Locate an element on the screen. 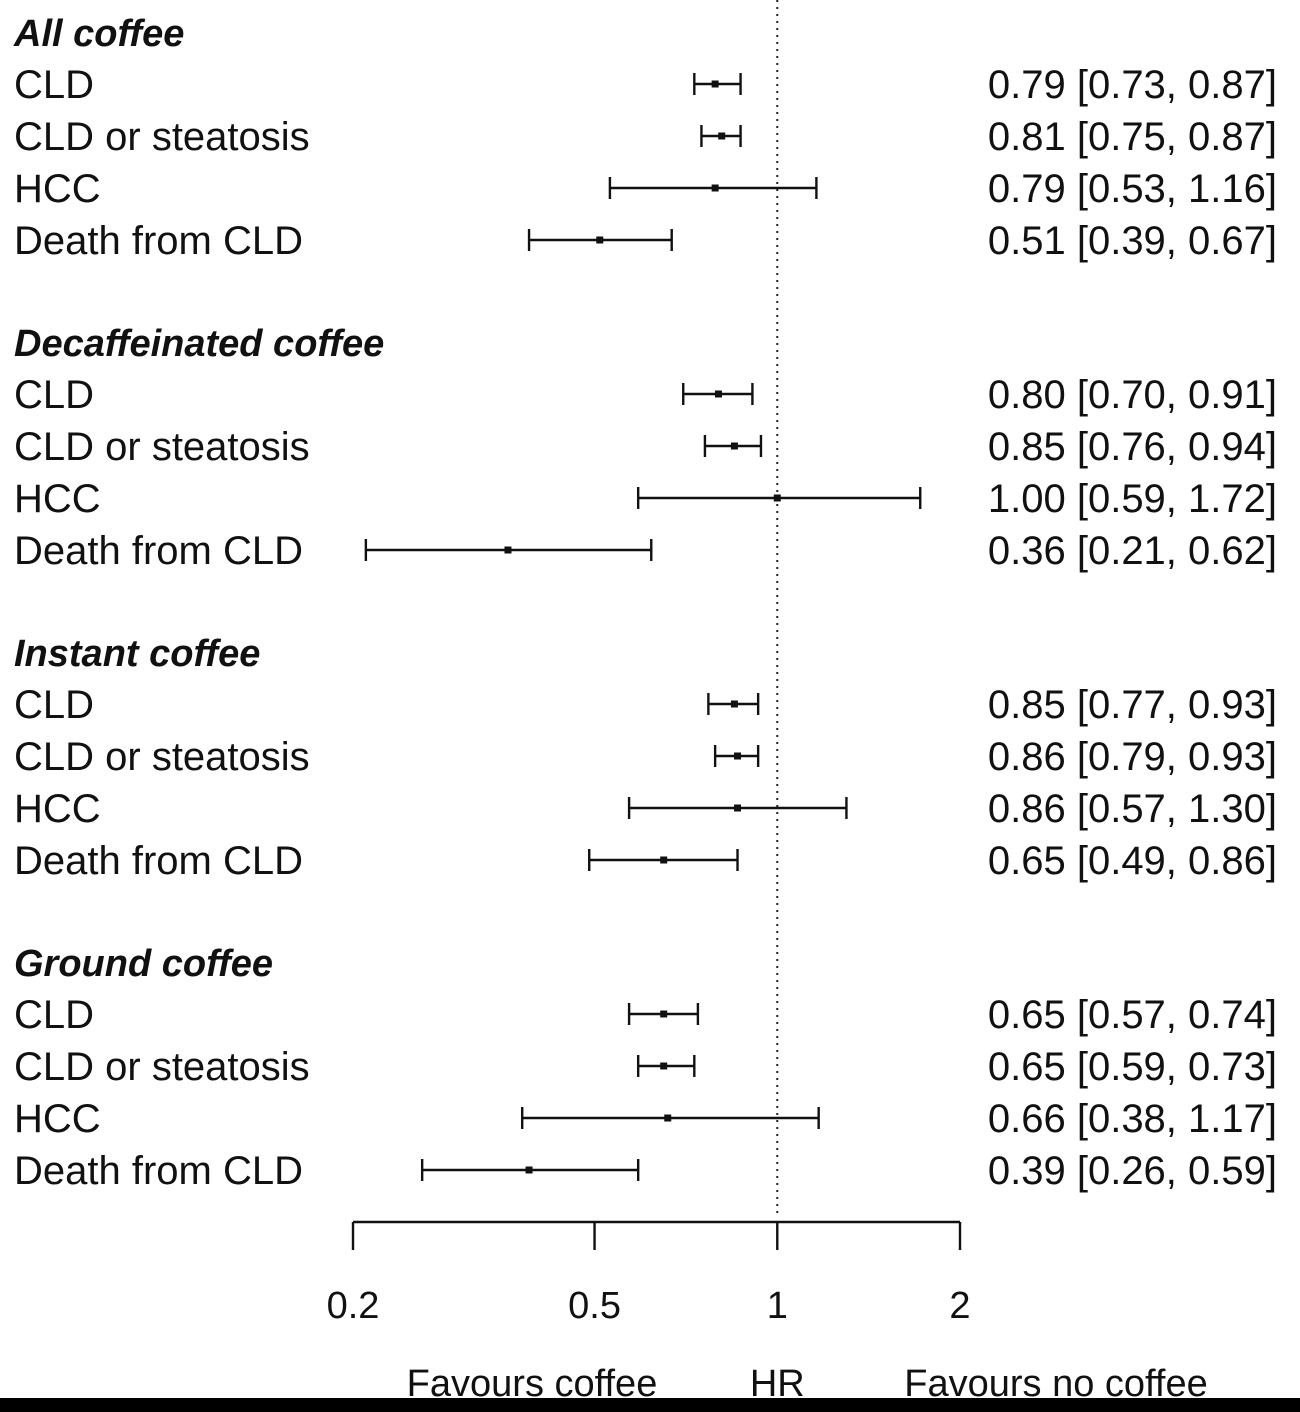 This screenshot has width=1300, height=1412. x-tick-label: 0.5 is located at coordinates (594, 1306).